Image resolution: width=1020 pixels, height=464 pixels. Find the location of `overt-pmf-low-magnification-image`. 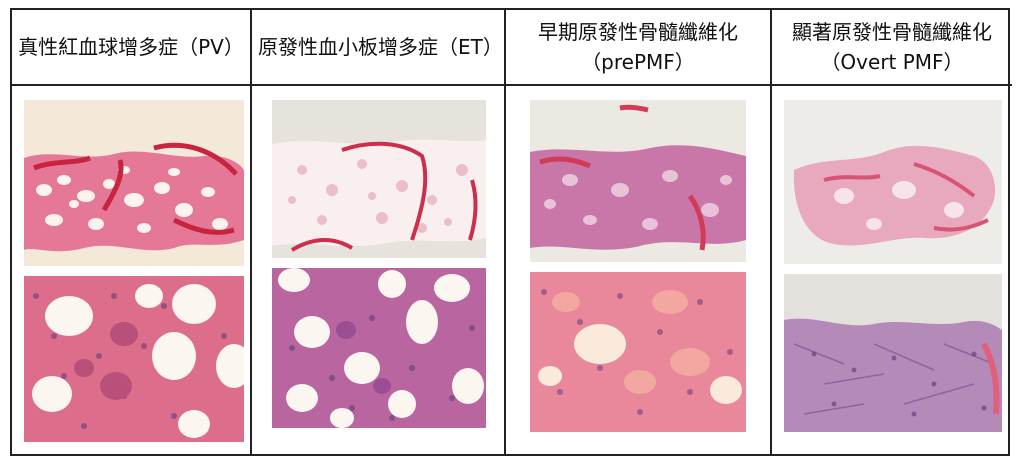

overt-pmf-low-magnification-image is located at coordinates (893, 182).